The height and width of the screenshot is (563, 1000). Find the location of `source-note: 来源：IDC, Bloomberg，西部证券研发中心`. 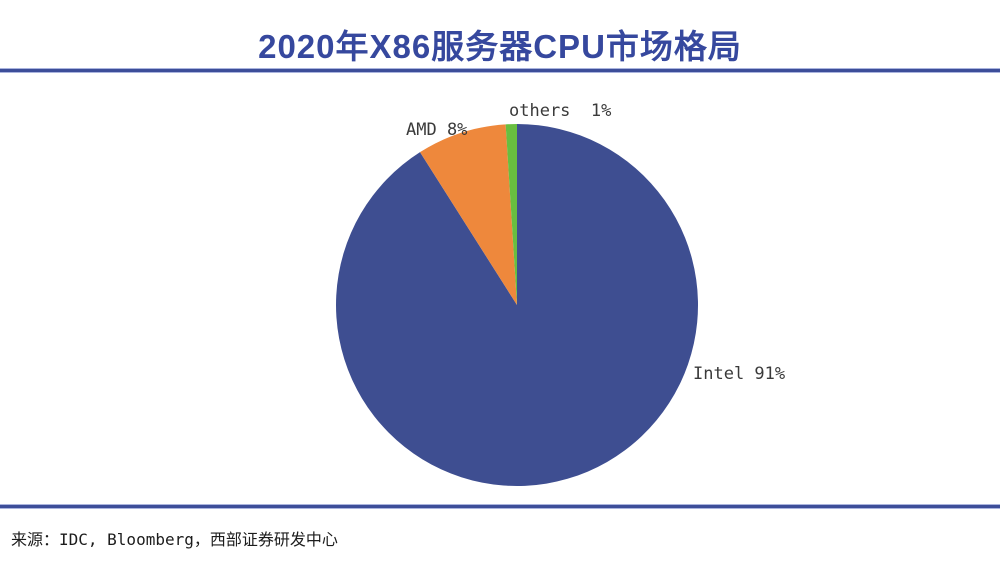

source-note: 来源：IDC, Bloomberg，西部证券研发中心 is located at coordinates (174, 539).